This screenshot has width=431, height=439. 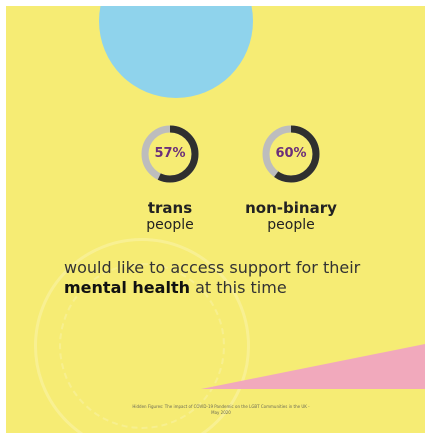 I want to click on stat-title: trans, so click(x=170, y=208).